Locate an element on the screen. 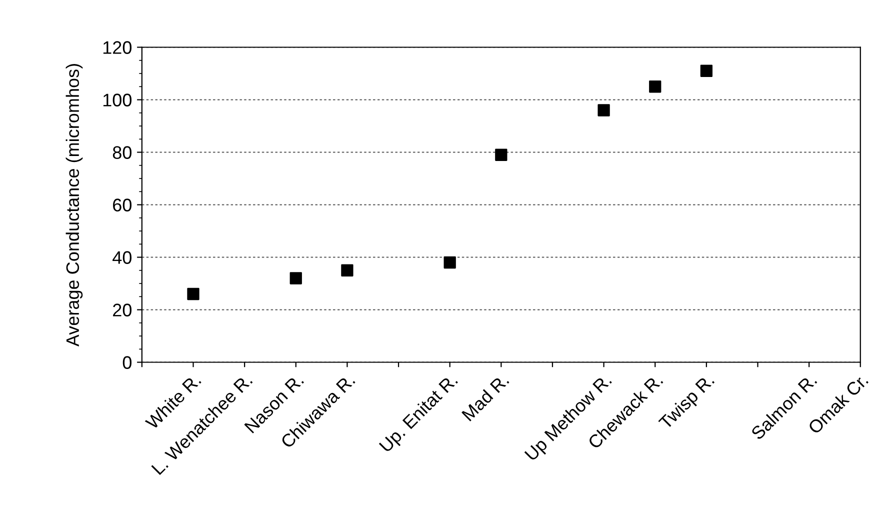  y-tick-label: 60 is located at coordinates (122, 205).